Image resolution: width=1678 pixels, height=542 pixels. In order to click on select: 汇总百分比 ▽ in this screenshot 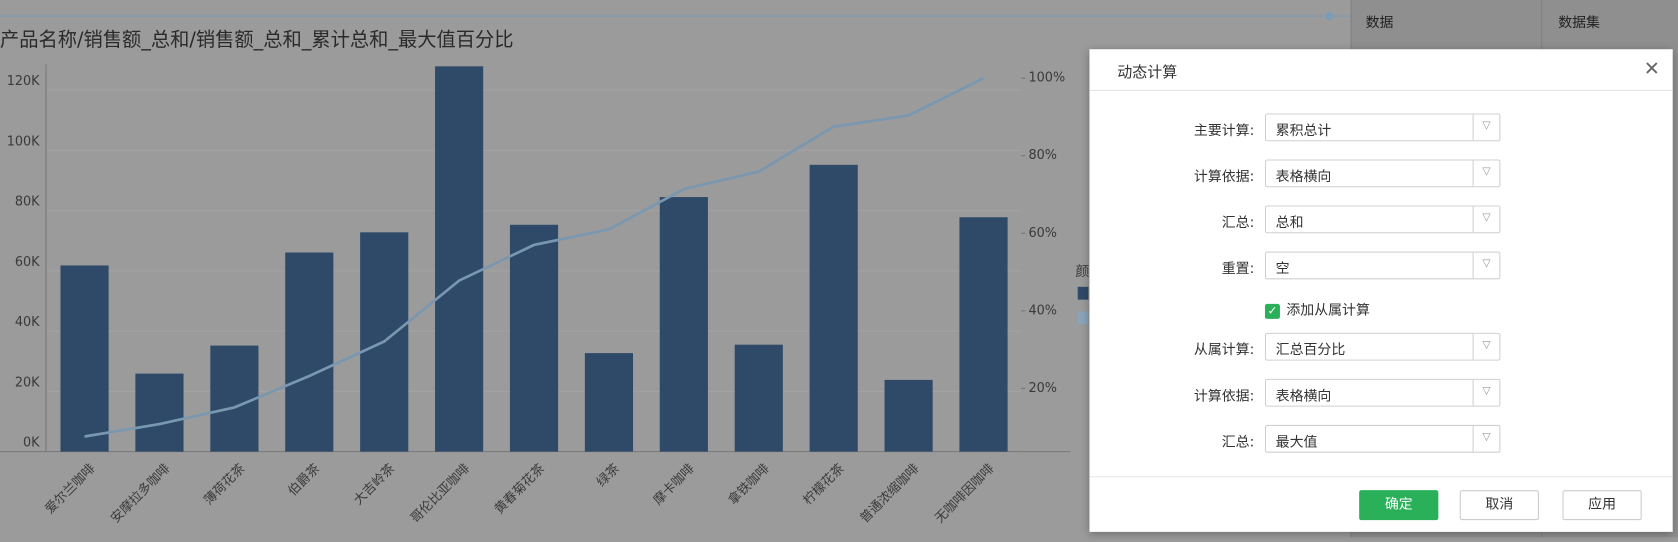, I will do `click(1382, 346)`.